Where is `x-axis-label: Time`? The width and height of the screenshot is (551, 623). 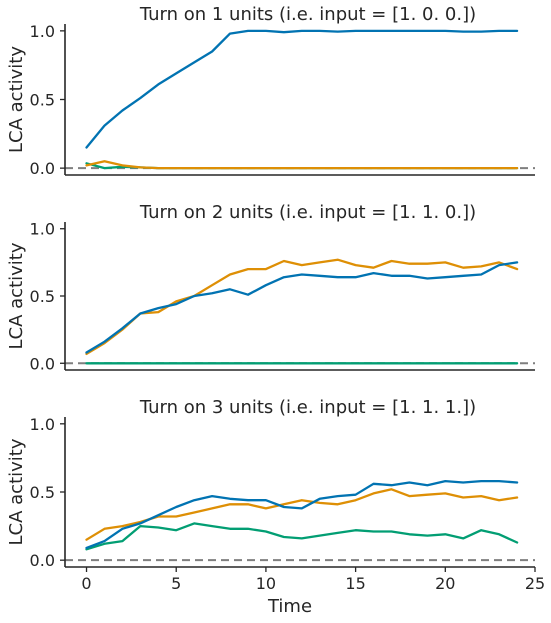
x-axis-label: Time is located at coordinates (289, 606).